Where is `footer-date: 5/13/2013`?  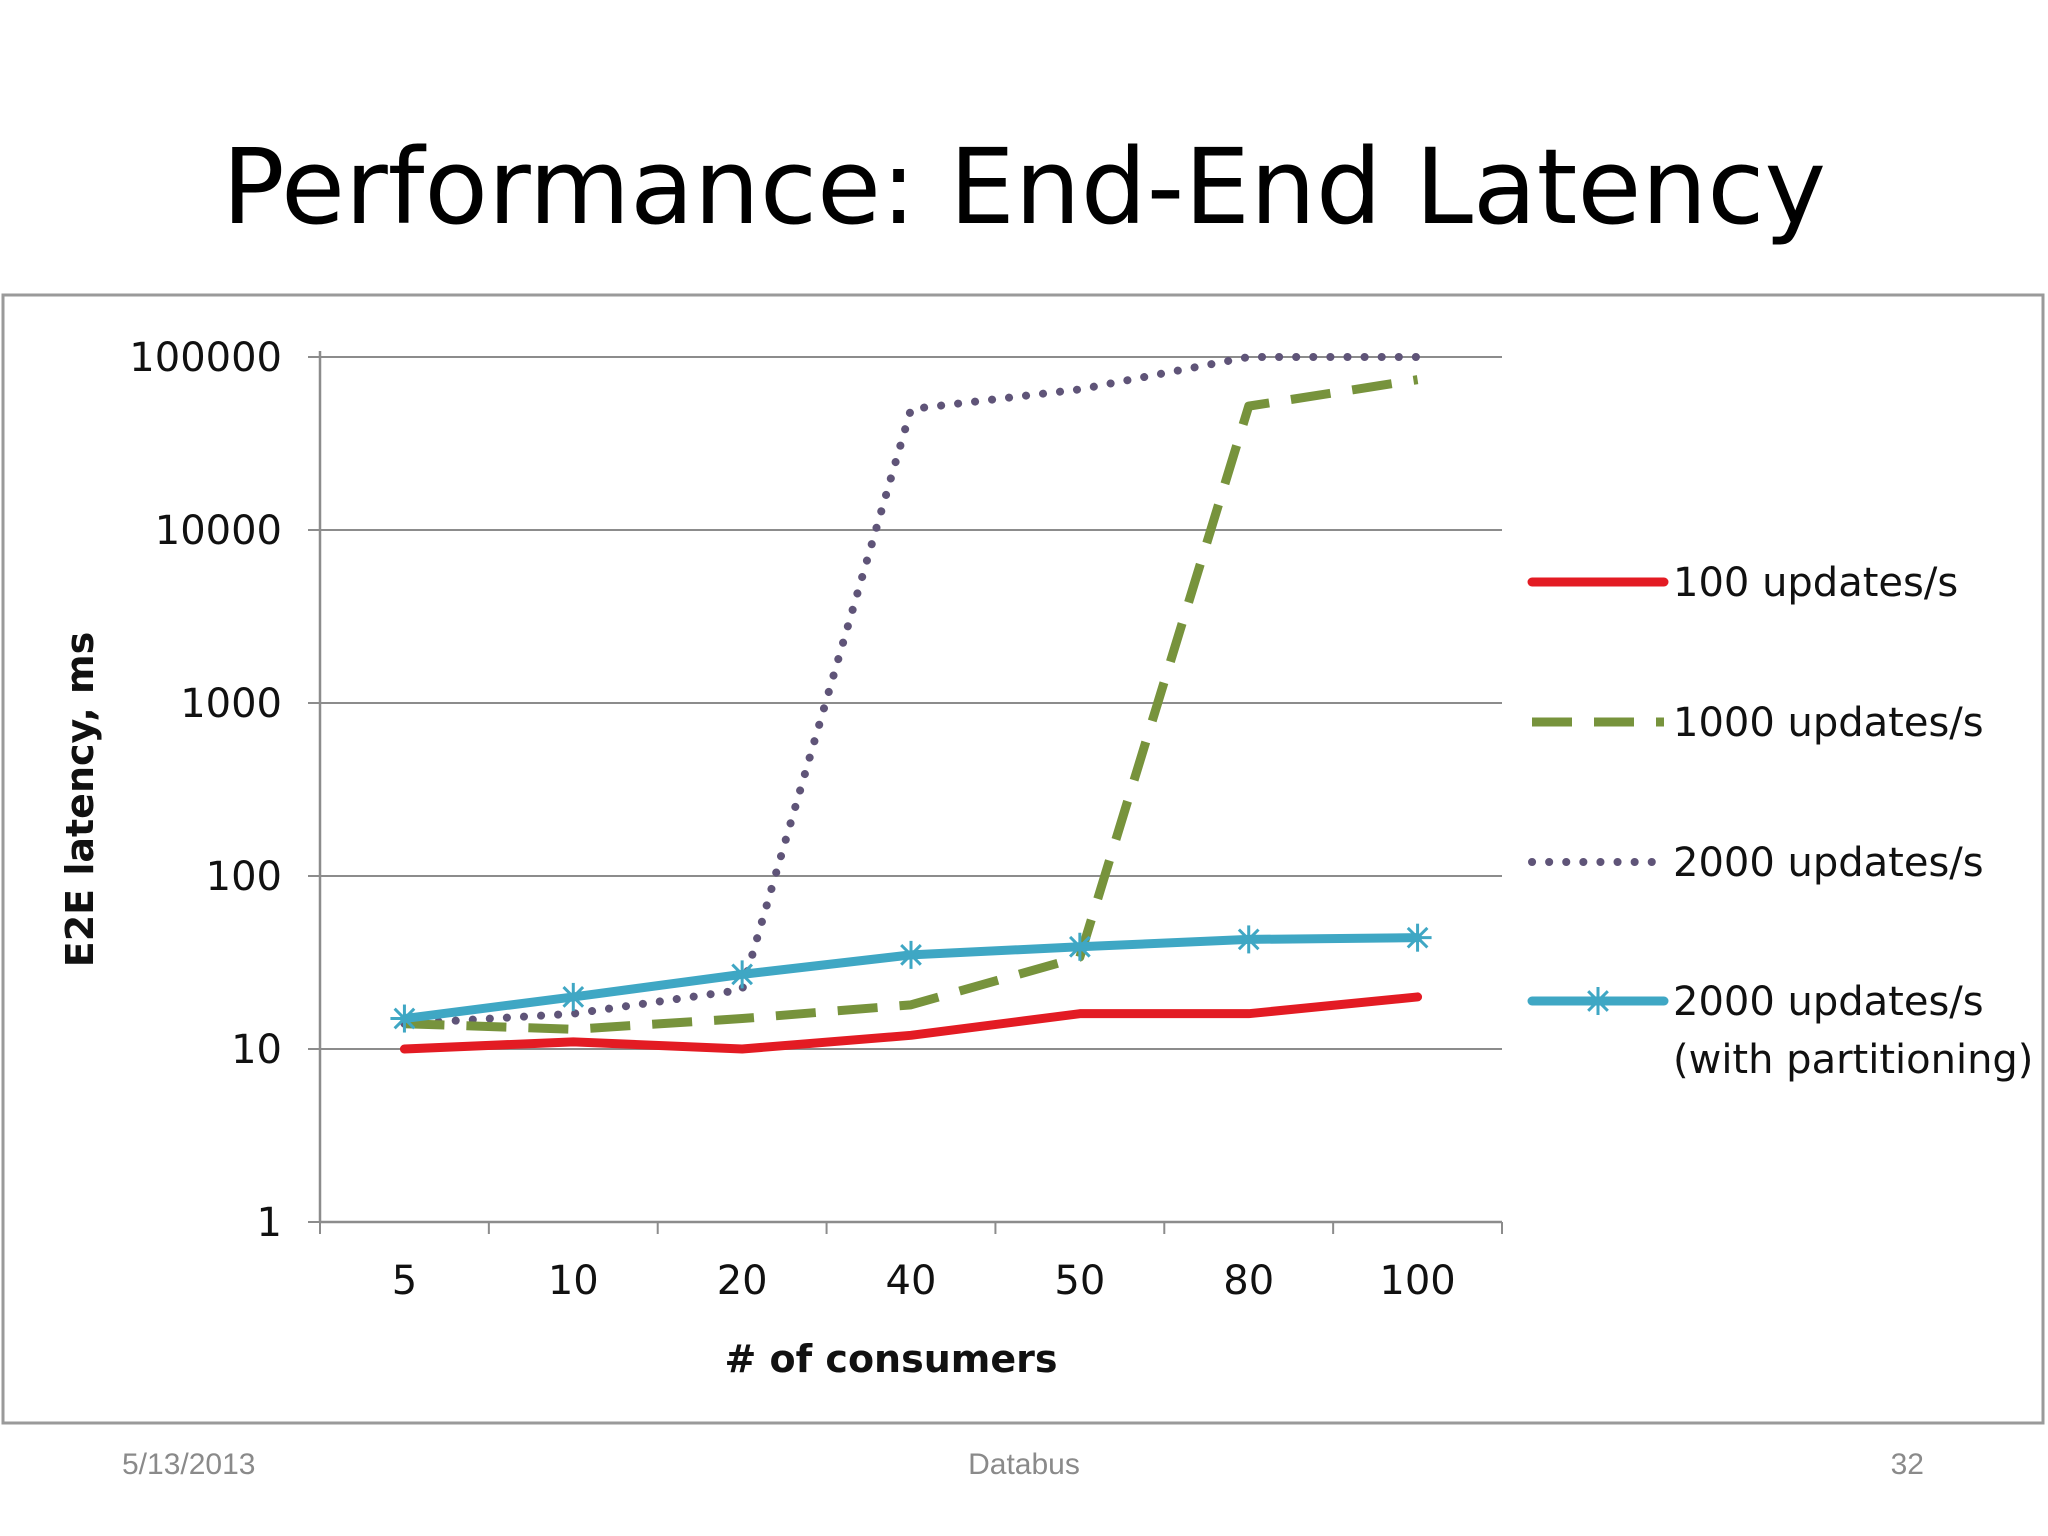 footer-date: 5/13/2013 is located at coordinates (189, 1464).